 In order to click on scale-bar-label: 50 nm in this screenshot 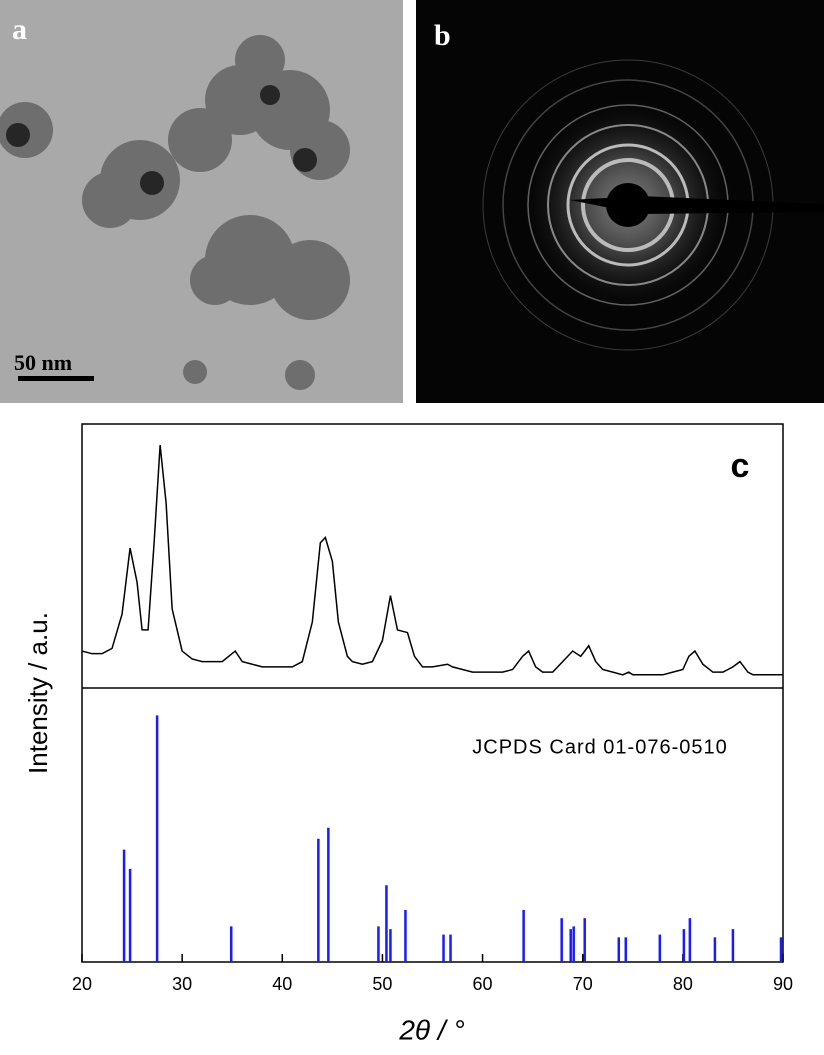, I will do `click(43, 362)`.